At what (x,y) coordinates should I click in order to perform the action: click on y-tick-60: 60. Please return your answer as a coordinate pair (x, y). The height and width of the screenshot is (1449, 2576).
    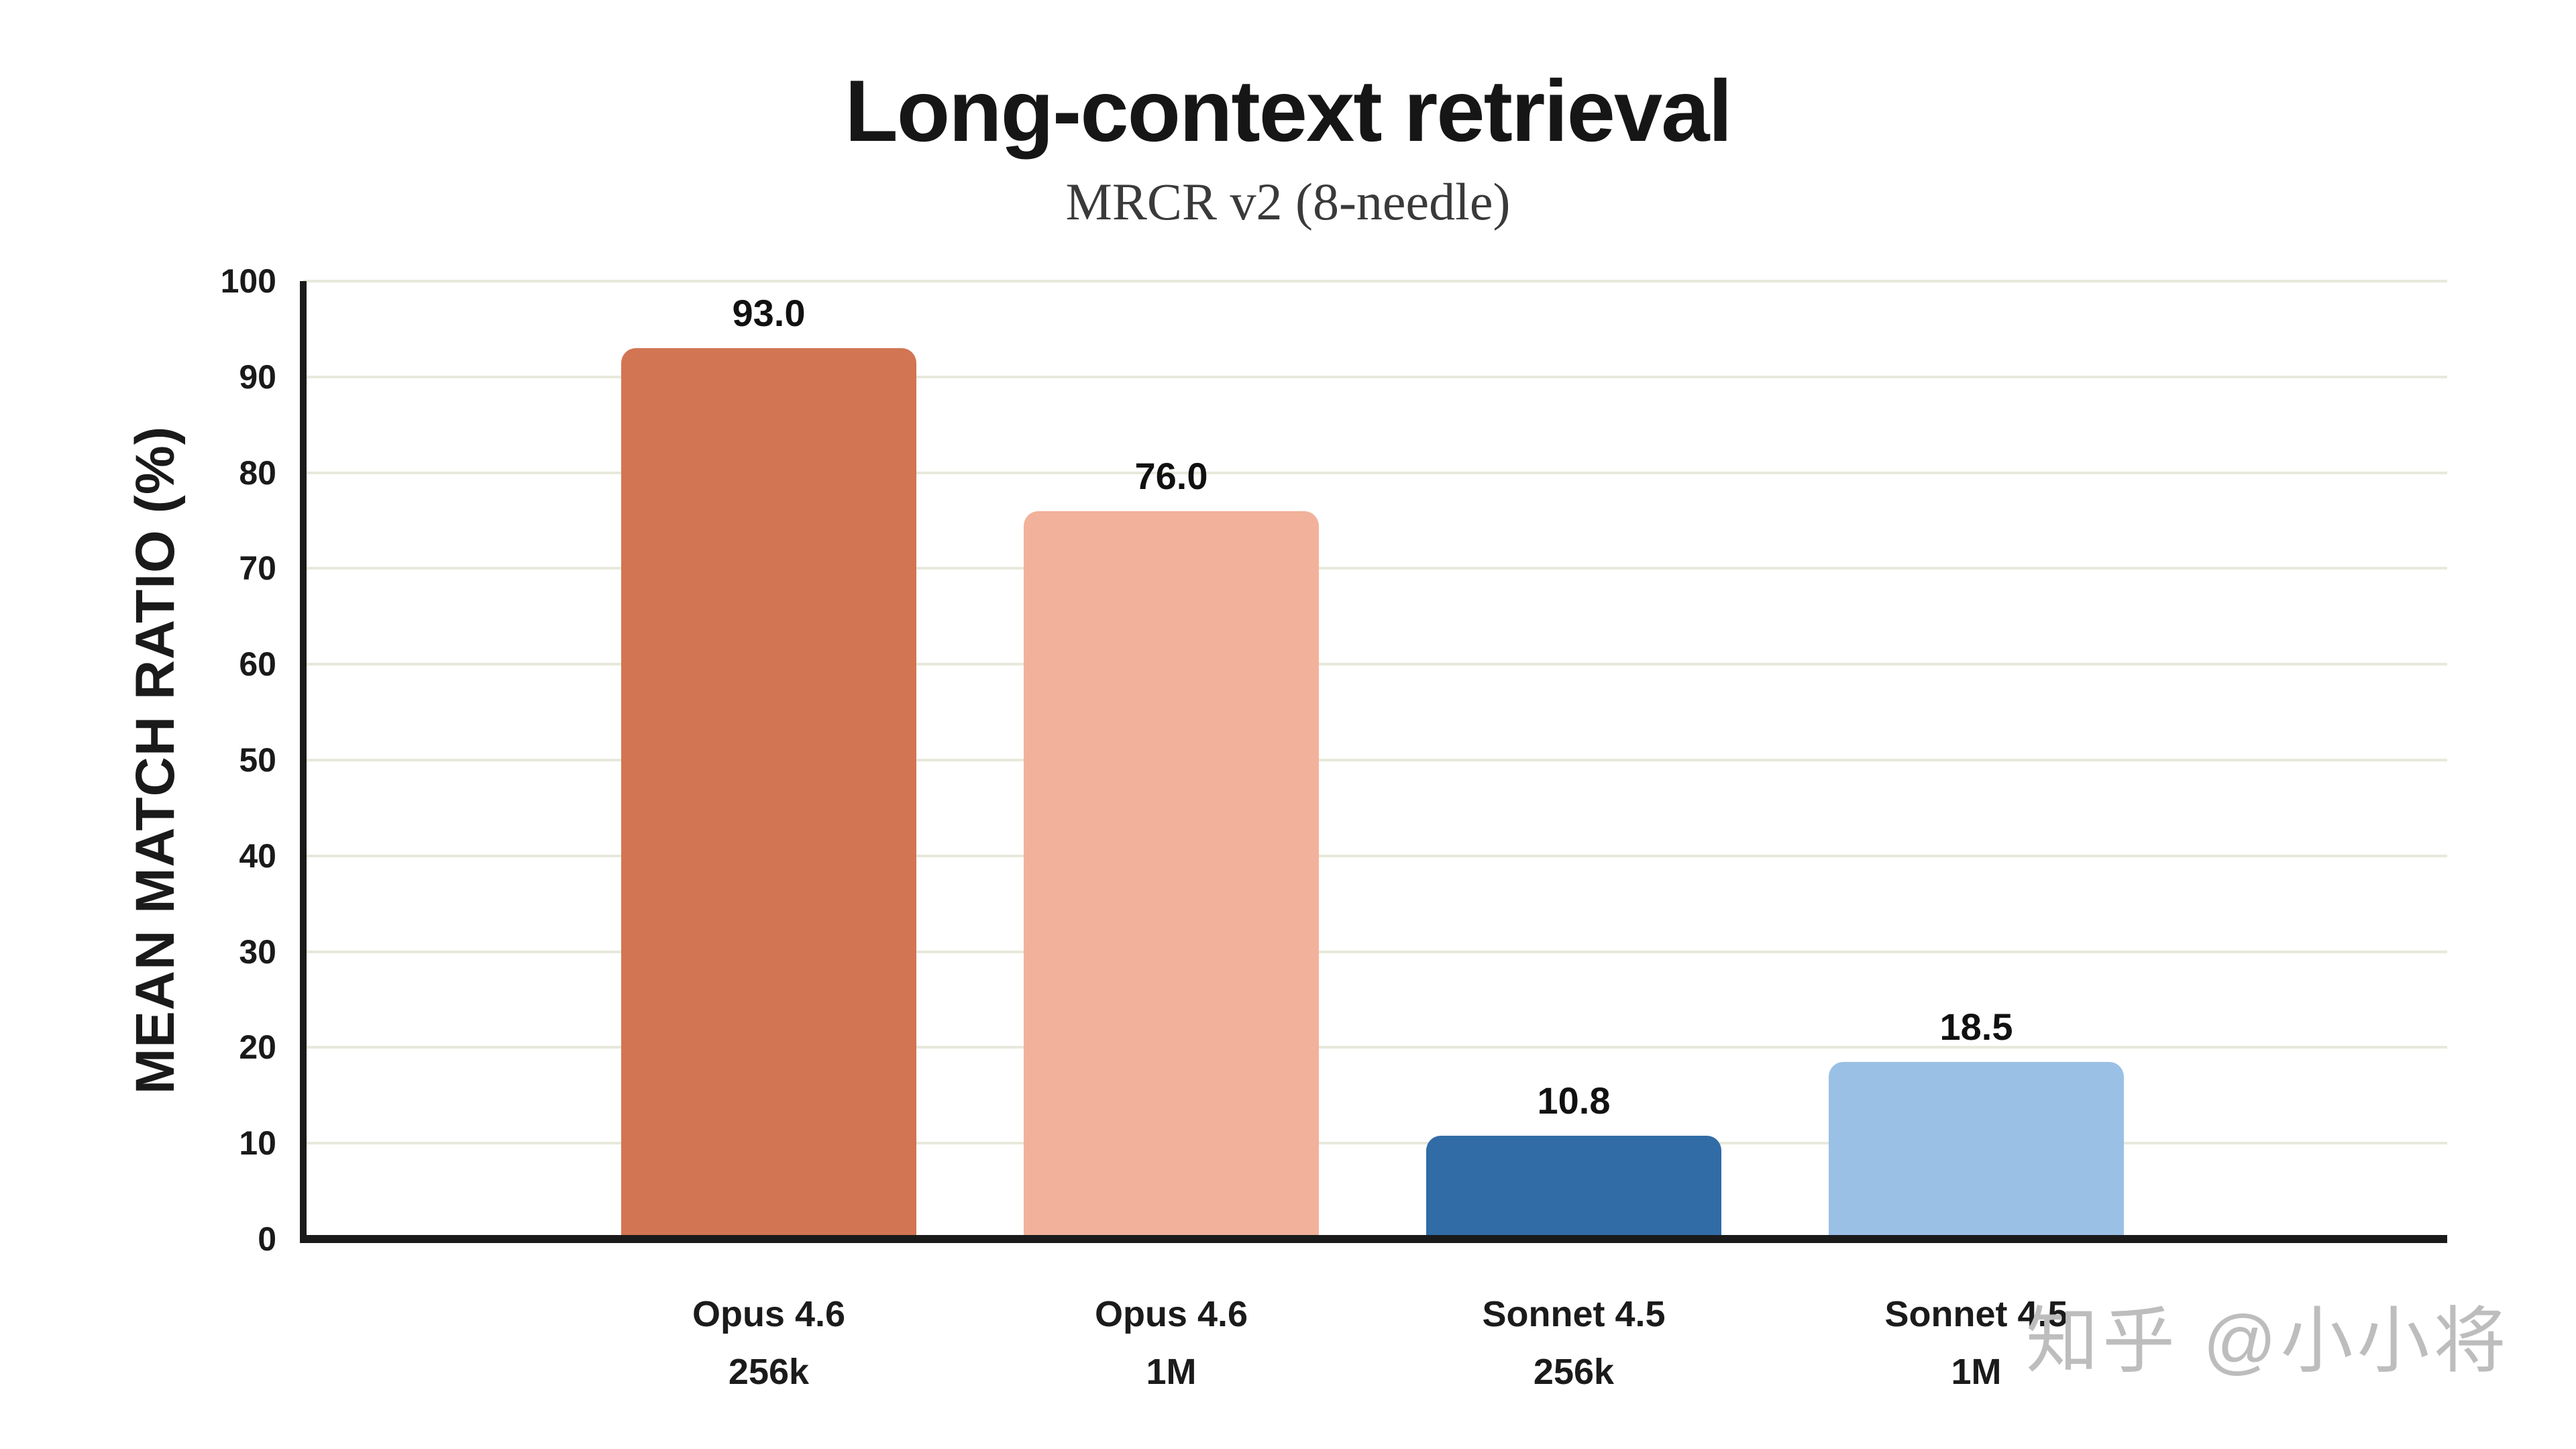
    Looking at the image, I should click on (257, 664).